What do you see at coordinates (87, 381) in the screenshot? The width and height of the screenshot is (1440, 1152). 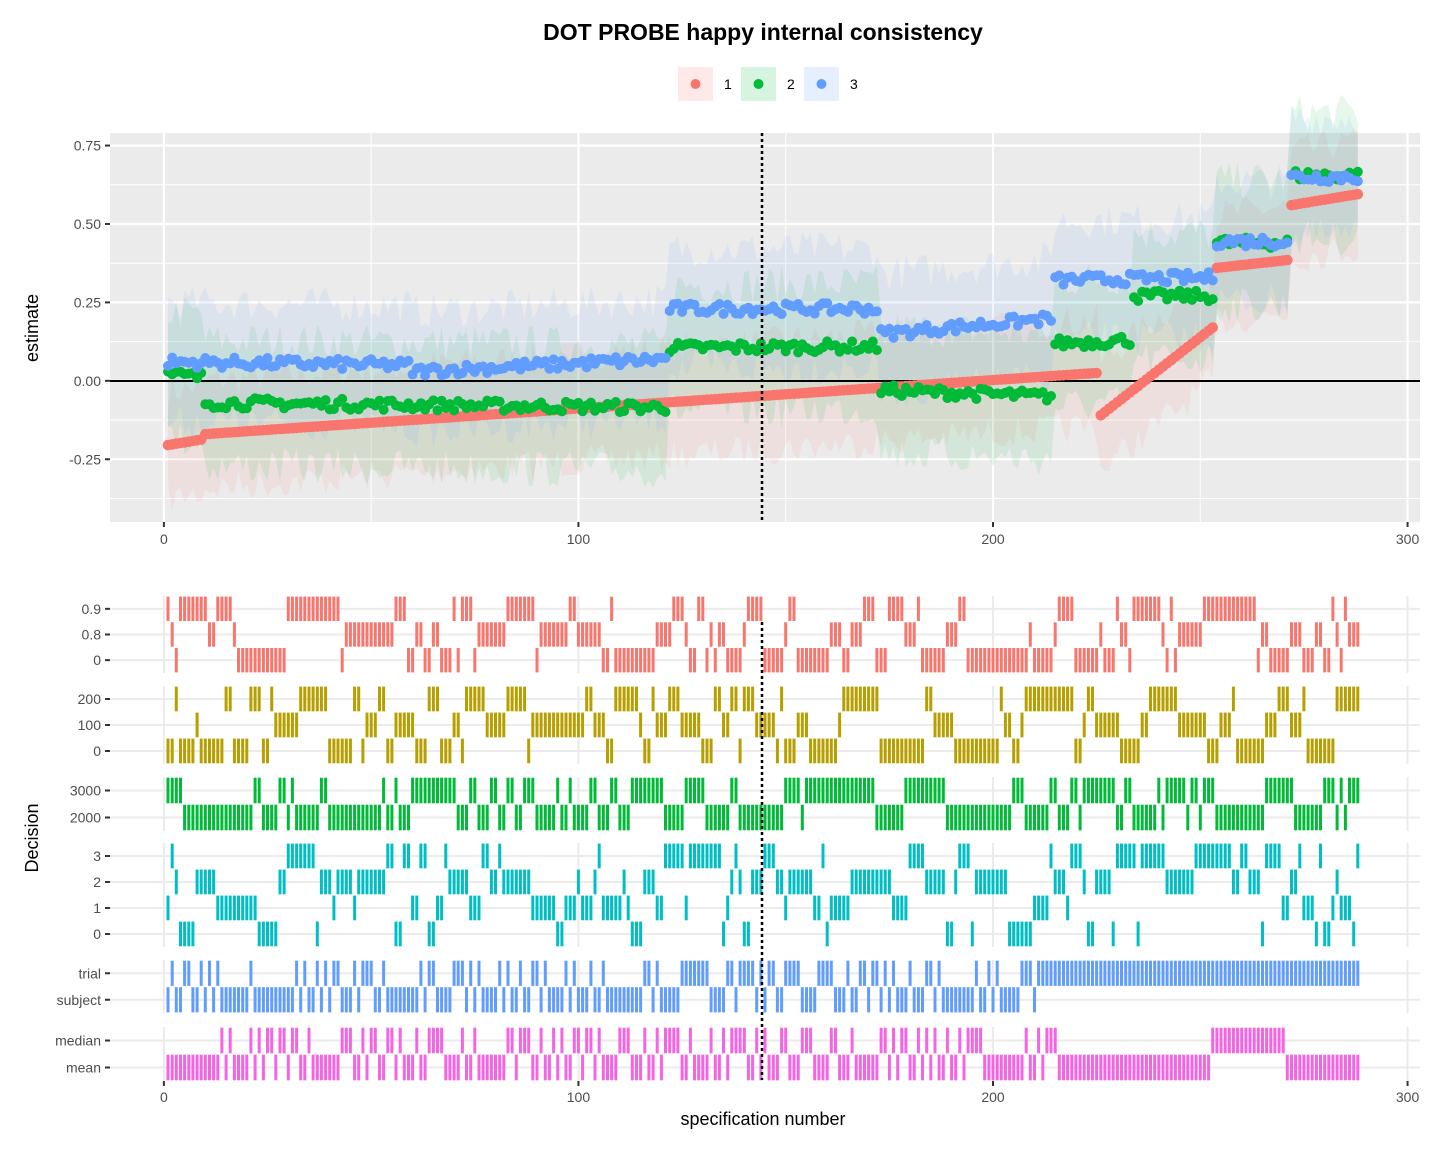 I see `y-tick-label: 0.00` at bounding box center [87, 381].